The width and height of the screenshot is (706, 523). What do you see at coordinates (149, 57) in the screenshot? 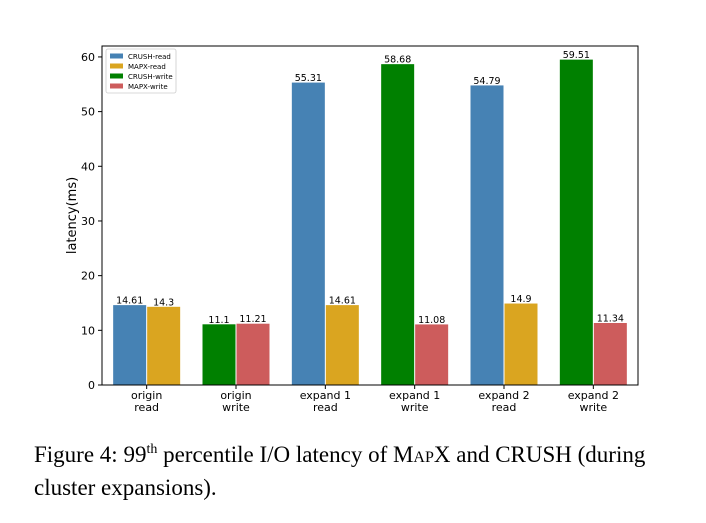
I see `legend-entry: CRUSH-read` at bounding box center [149, 57].